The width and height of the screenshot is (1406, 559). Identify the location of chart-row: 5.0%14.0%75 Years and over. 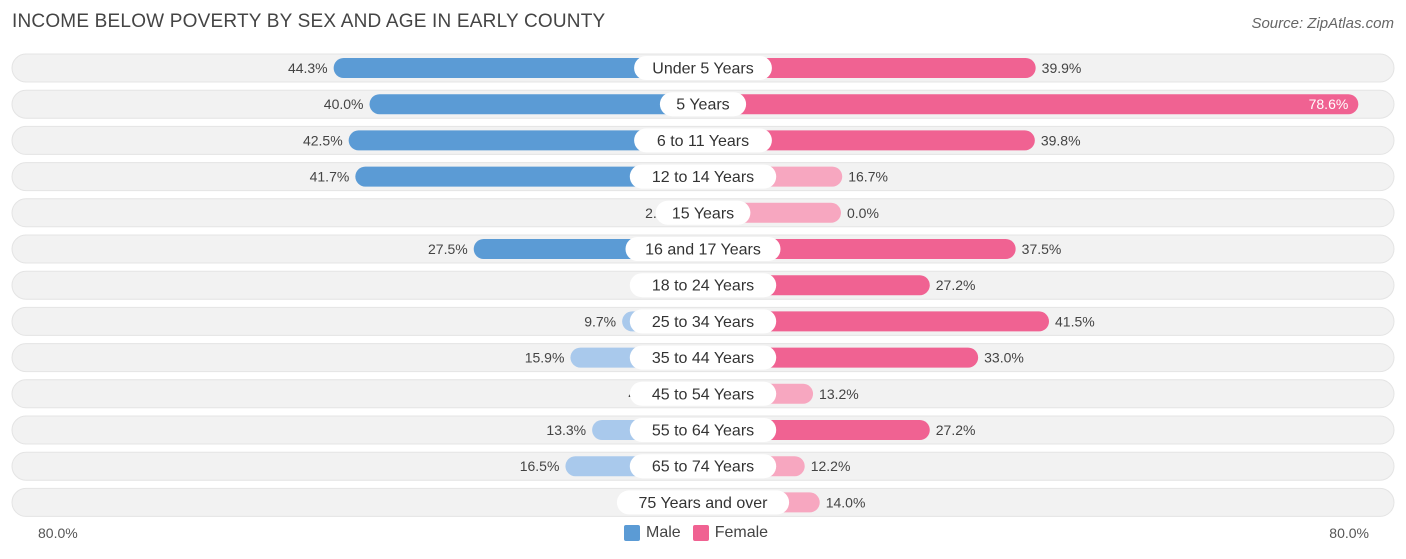
(703, 502).